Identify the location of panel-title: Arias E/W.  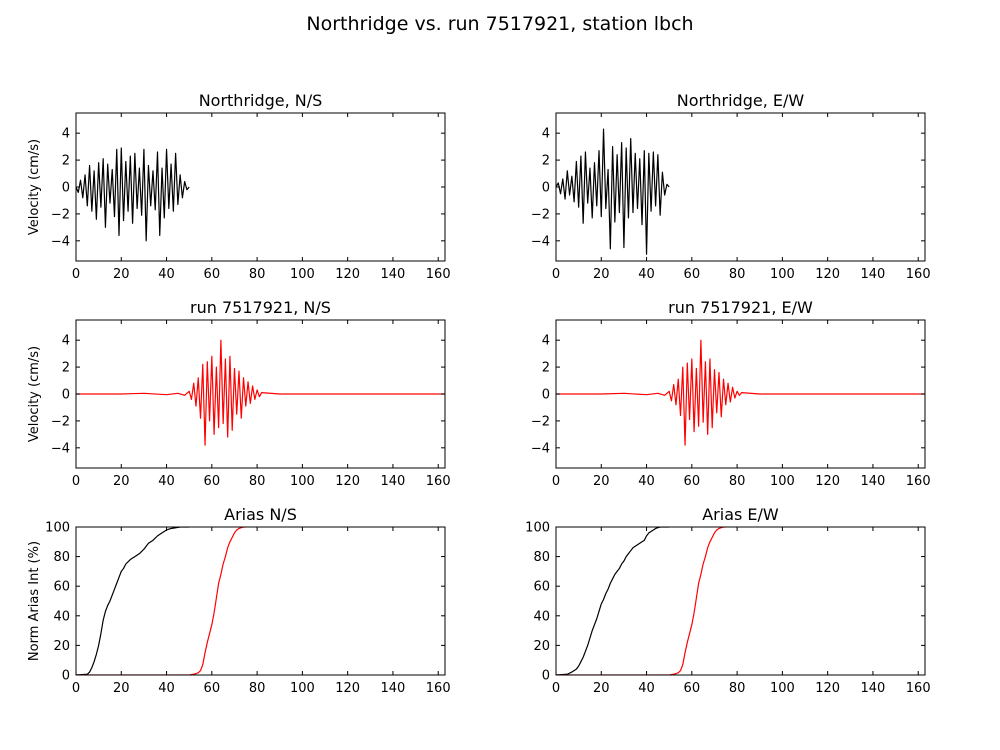
(740, 514).